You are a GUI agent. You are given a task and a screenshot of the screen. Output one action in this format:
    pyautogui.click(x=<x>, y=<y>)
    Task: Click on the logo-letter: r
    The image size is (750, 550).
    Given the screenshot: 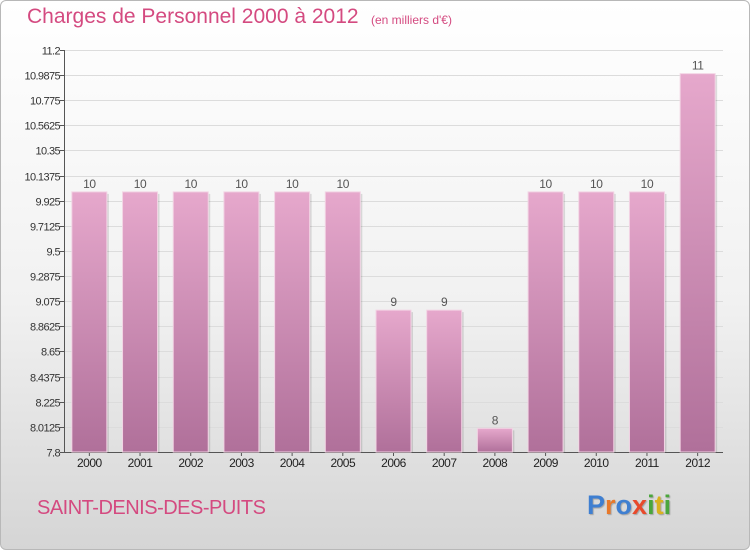 What is the action you would take?
    pyautogui.click(x=610, y=505)
    